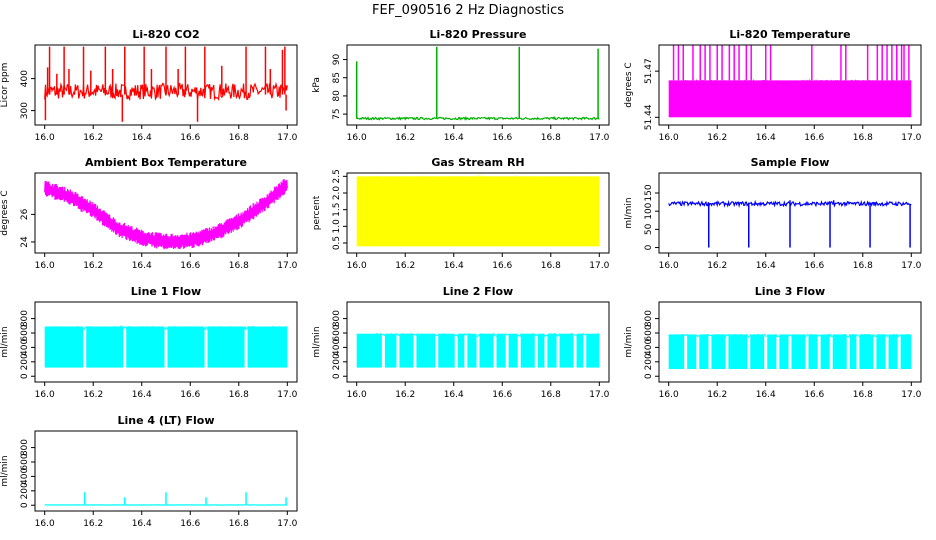 The width and height of the screenshot is (936, 540). Describe the element at coordinates (468, 10) in the screenshot. I see `page-title: FEF_090516 2 Hz Diagnostics` at that location.